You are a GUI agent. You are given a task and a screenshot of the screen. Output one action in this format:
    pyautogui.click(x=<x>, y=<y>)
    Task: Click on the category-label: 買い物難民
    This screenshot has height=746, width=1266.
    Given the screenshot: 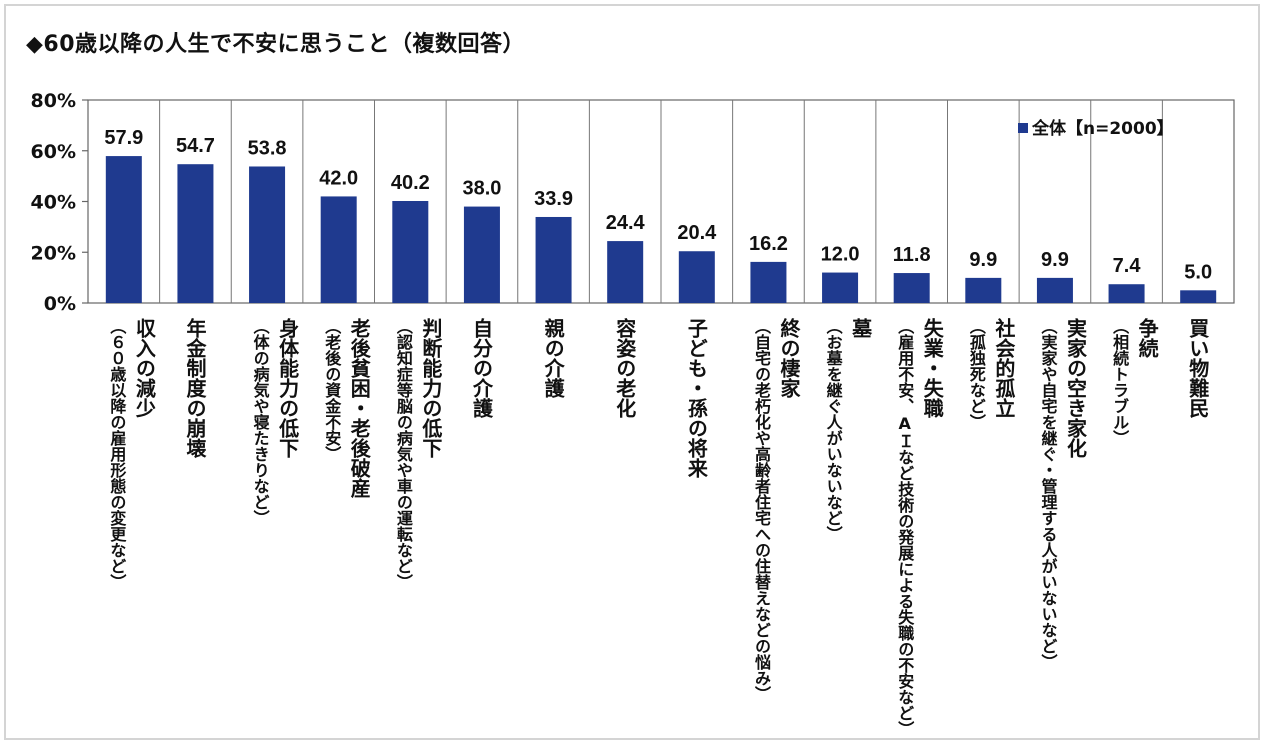 What is the action you would take?
    pyautogui.click(x=1198, y=523)
    